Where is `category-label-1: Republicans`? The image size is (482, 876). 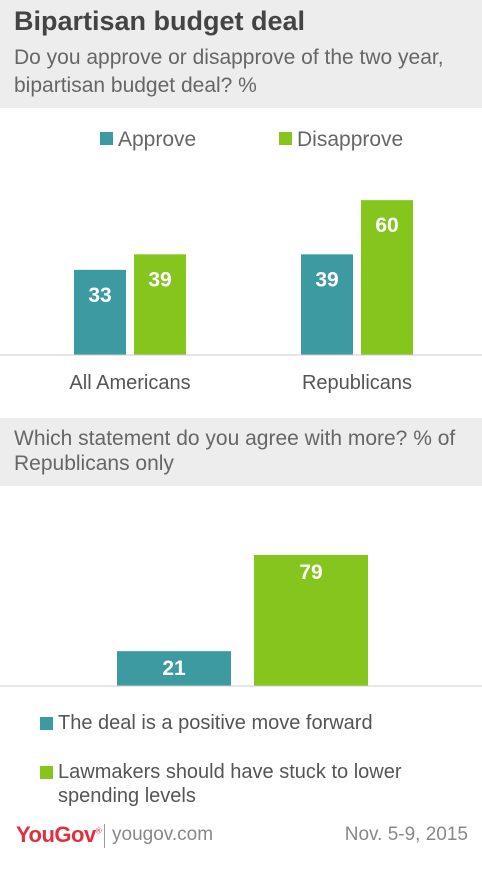
category-label-1: Republicans is located at coordinates (357, 383).